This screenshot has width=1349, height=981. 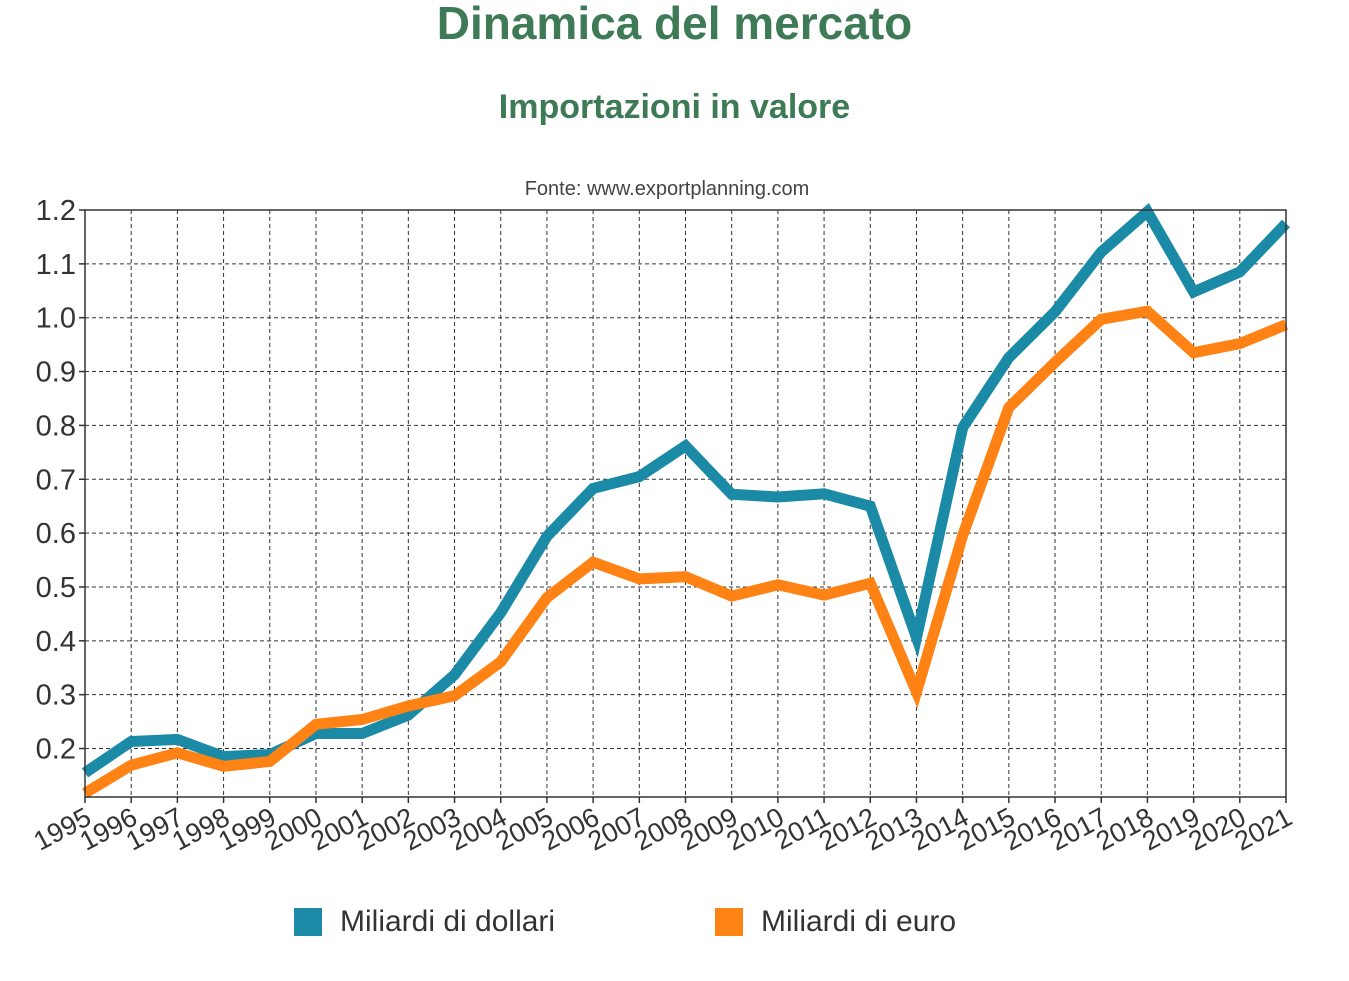 I want to click on legend-item-euro: Miliardi di euro, so click(x=835, y=922).